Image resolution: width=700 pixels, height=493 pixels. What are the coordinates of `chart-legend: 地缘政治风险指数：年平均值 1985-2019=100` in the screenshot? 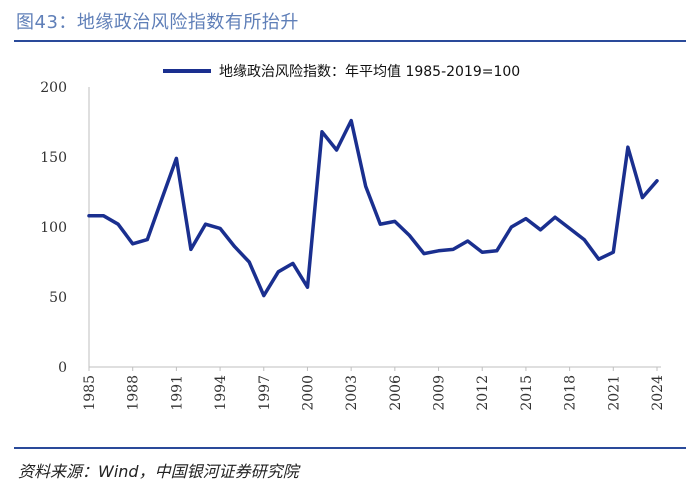 It's located at (341, 72).